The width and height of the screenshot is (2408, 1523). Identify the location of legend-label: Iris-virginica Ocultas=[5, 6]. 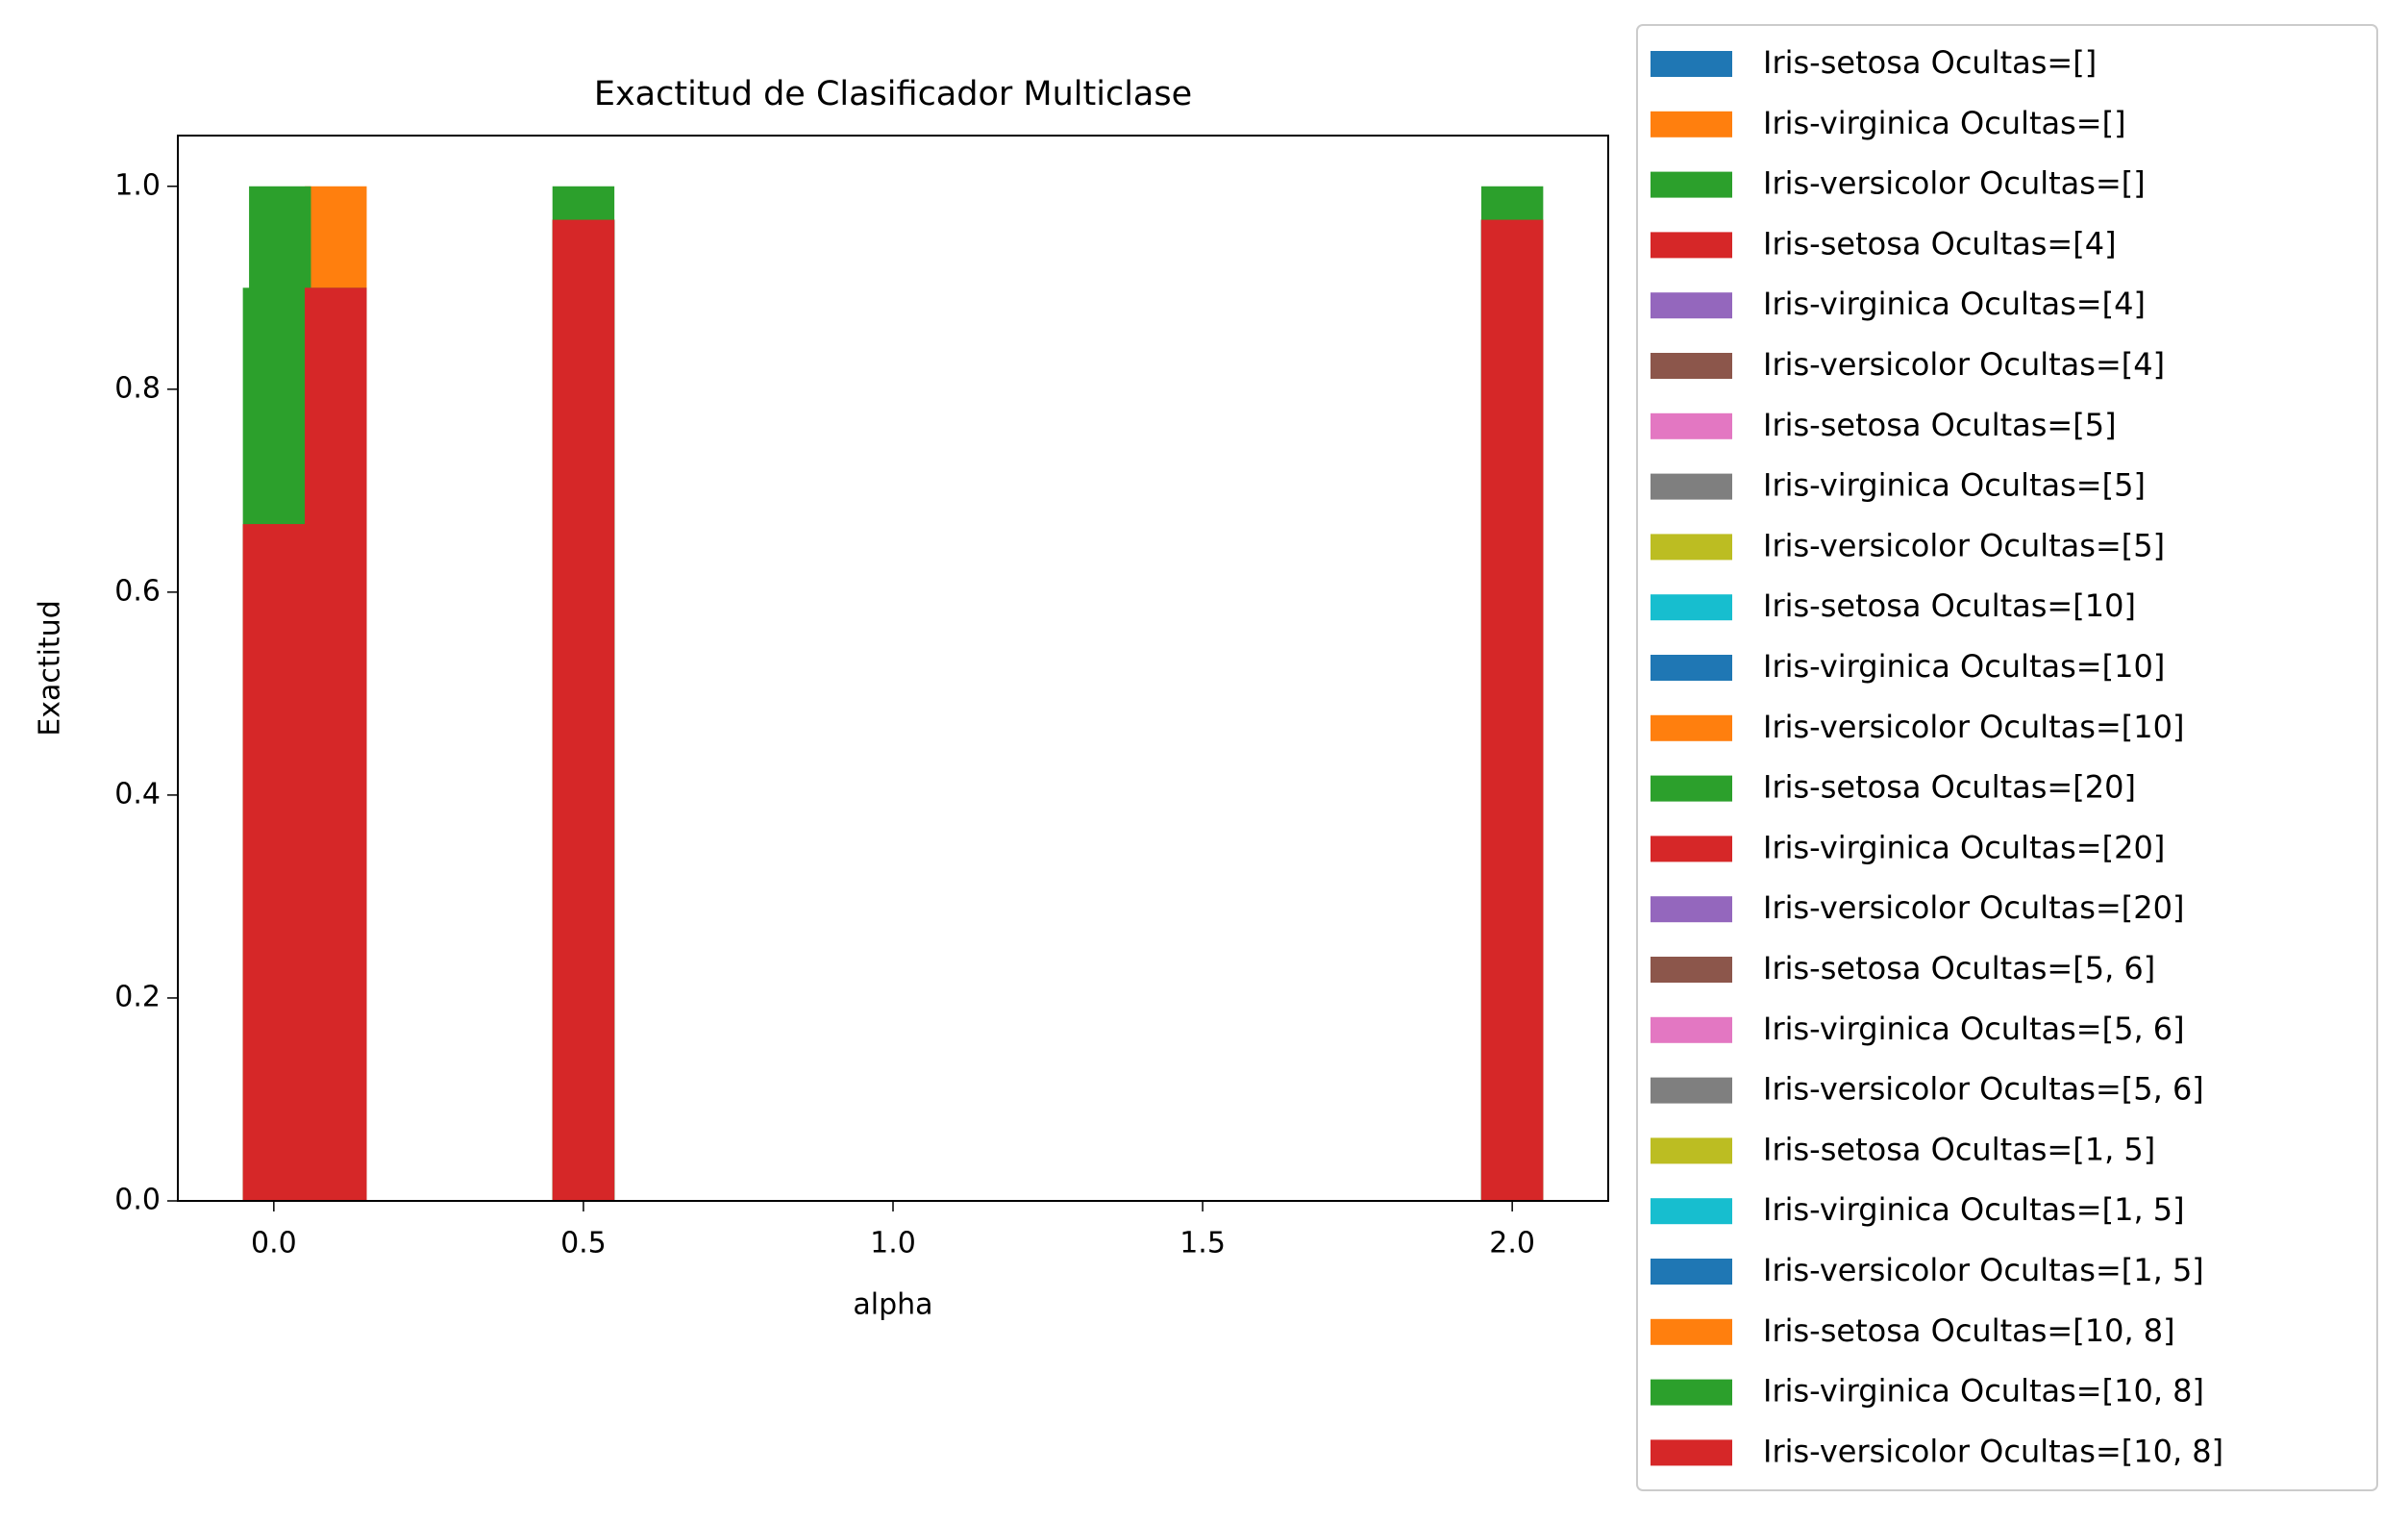
(1974, 1029).